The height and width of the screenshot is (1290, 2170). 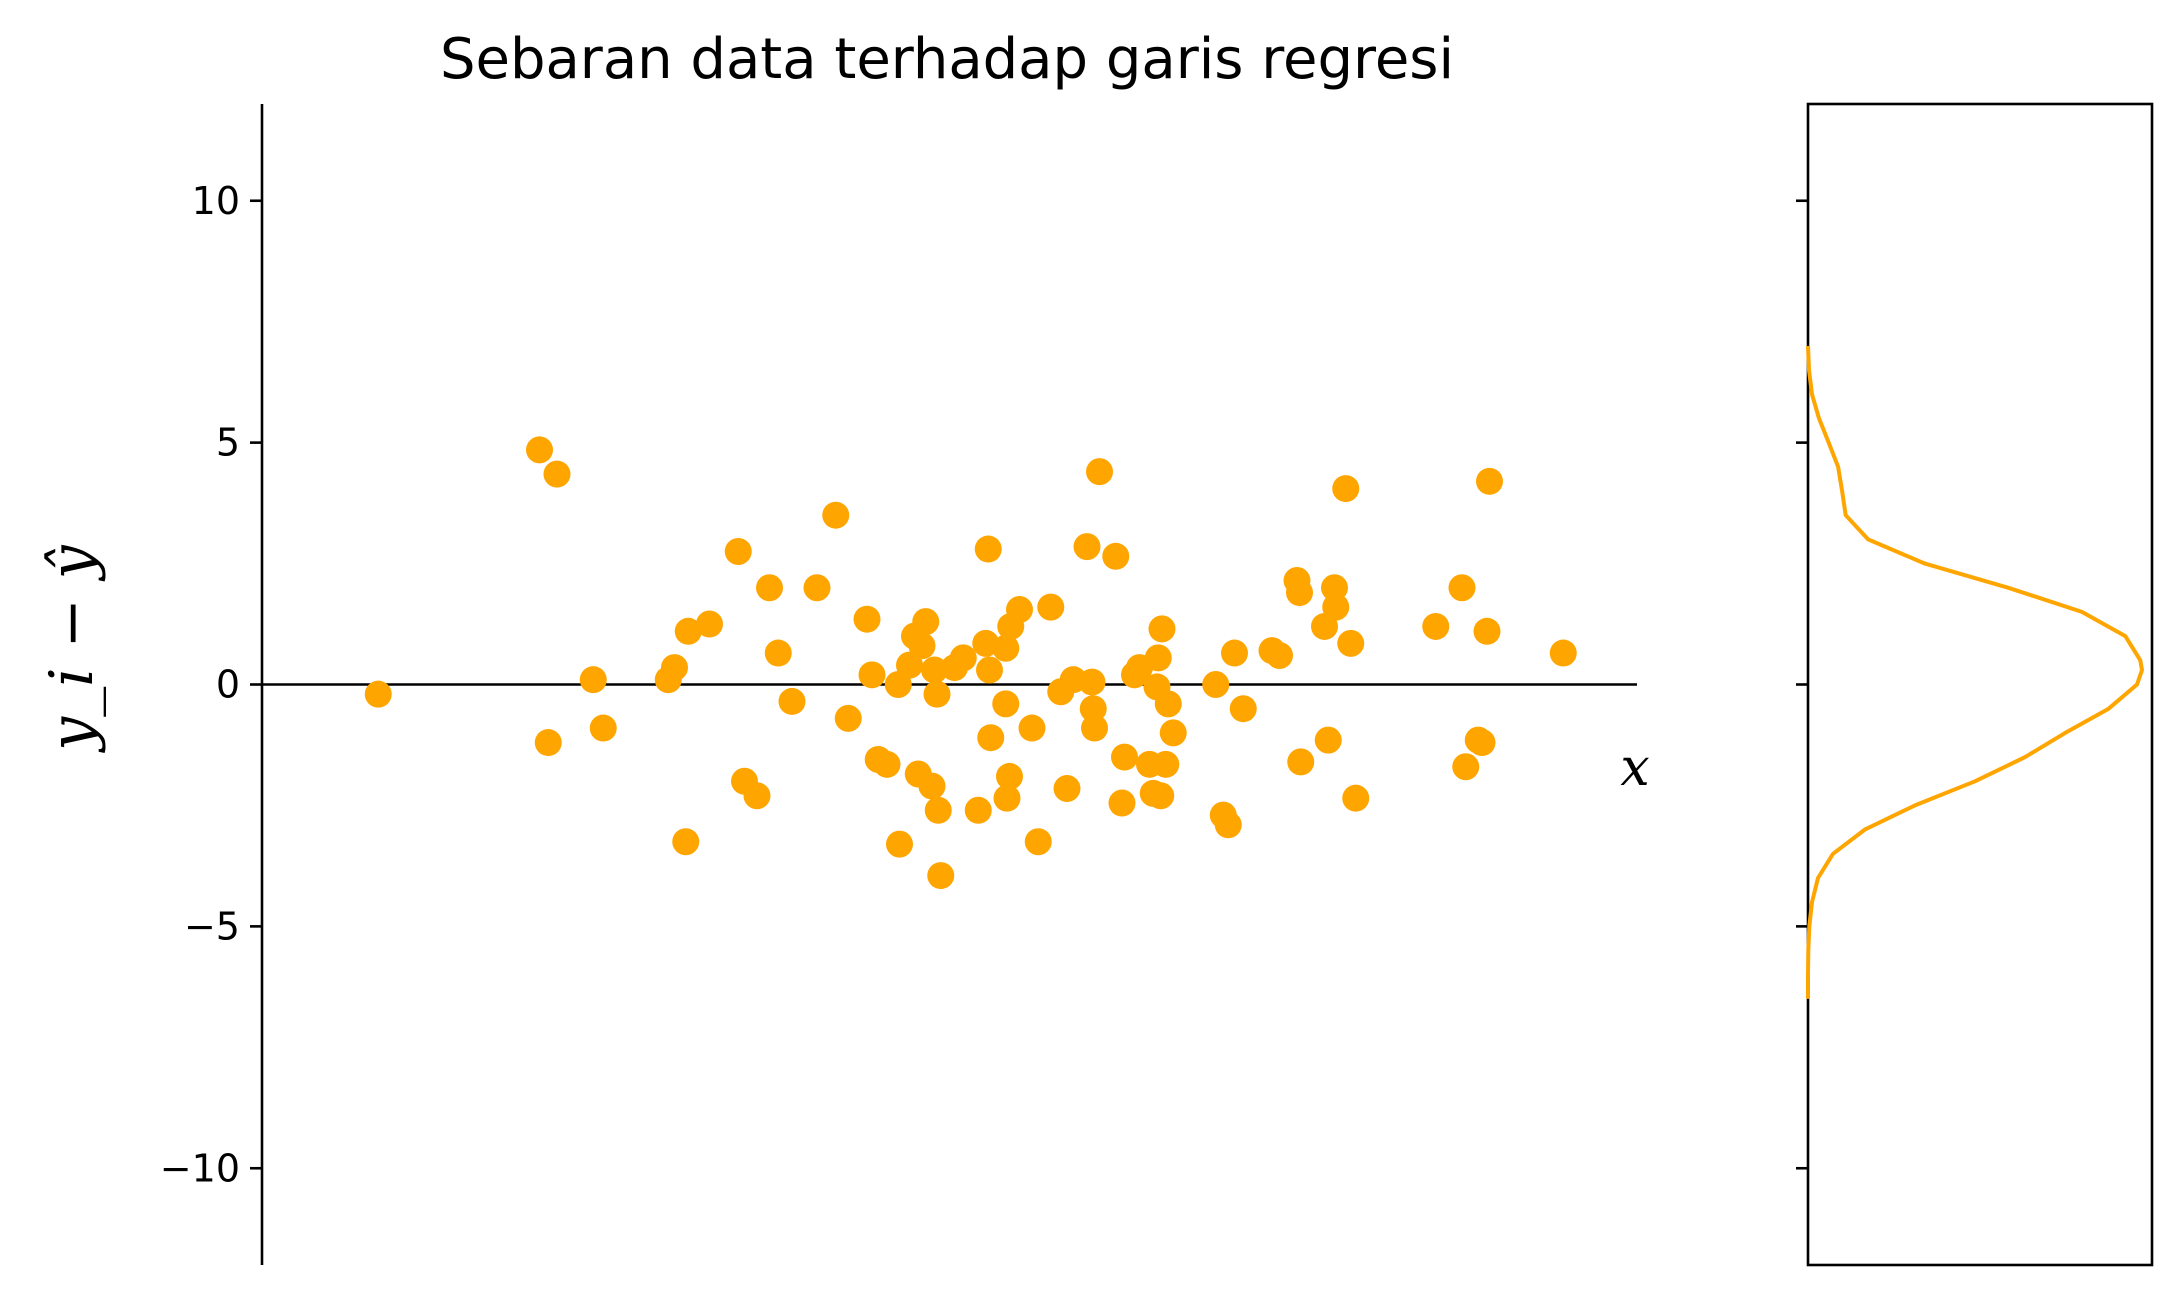 I want to click on chart-title: Sebaran data terhadap garis regresi, so click(x=947, y=59).